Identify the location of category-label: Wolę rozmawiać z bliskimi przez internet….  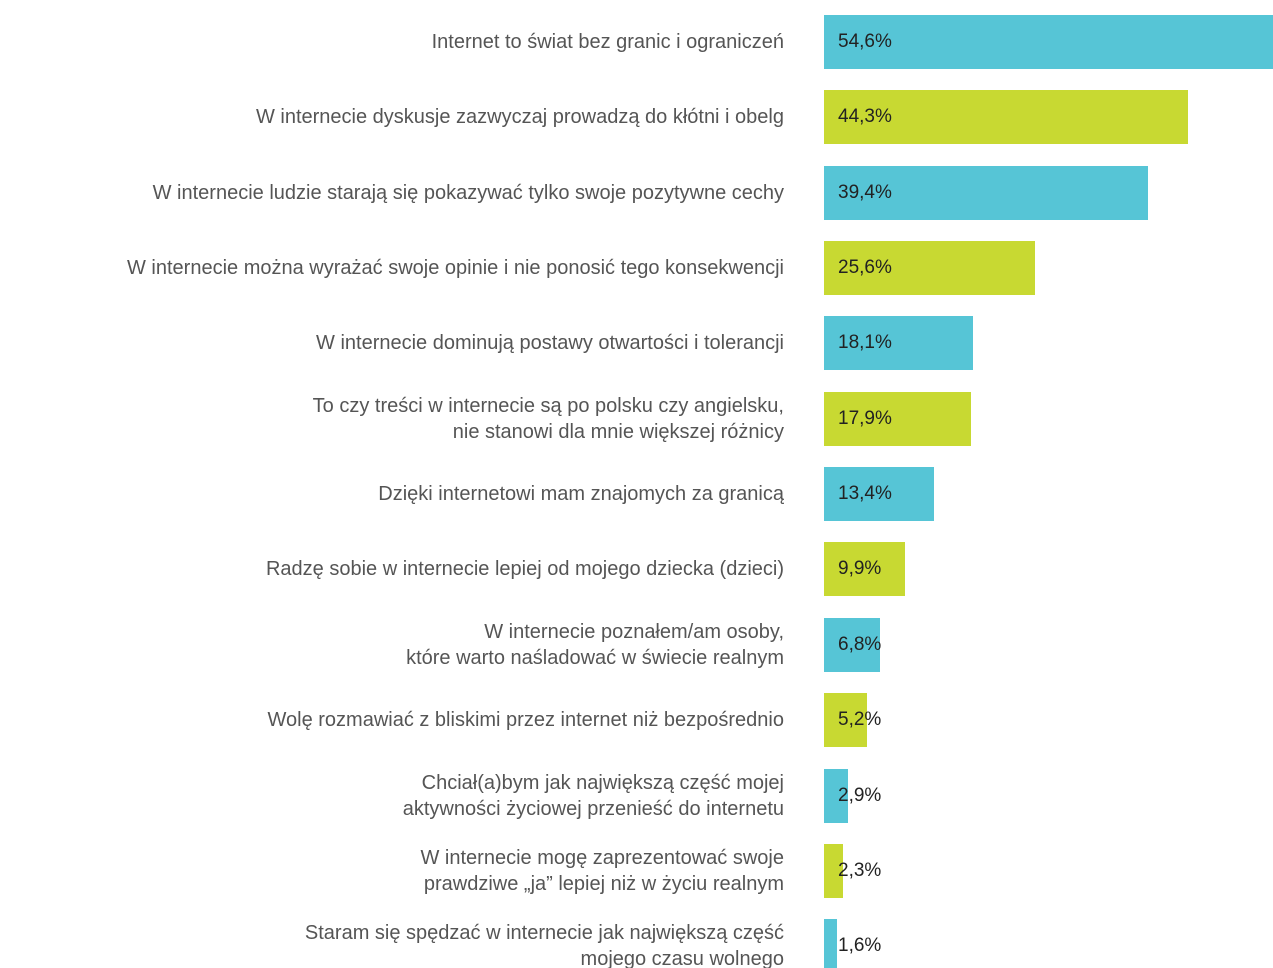
(525, 720).